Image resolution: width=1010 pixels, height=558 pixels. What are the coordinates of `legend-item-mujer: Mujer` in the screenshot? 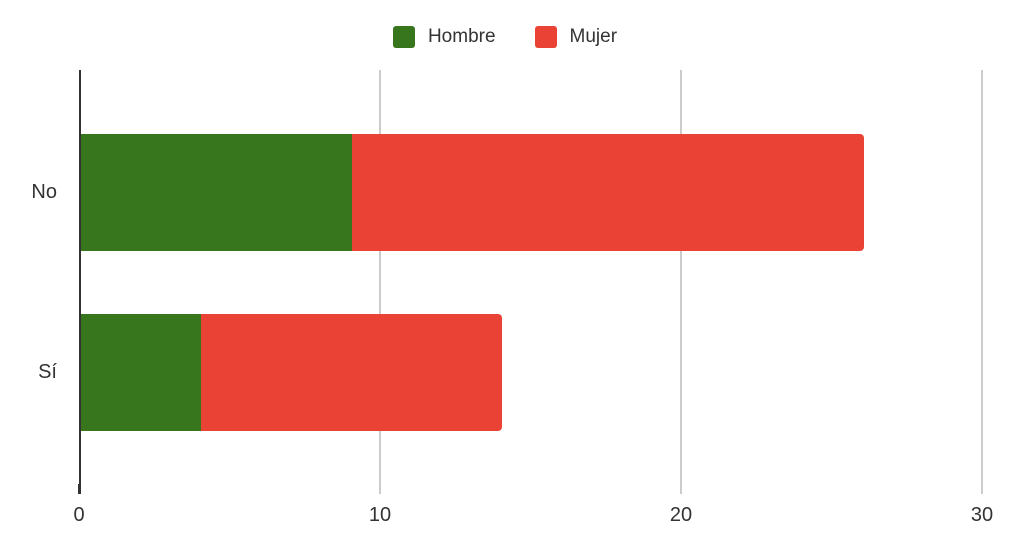 It's located at (576, 37).